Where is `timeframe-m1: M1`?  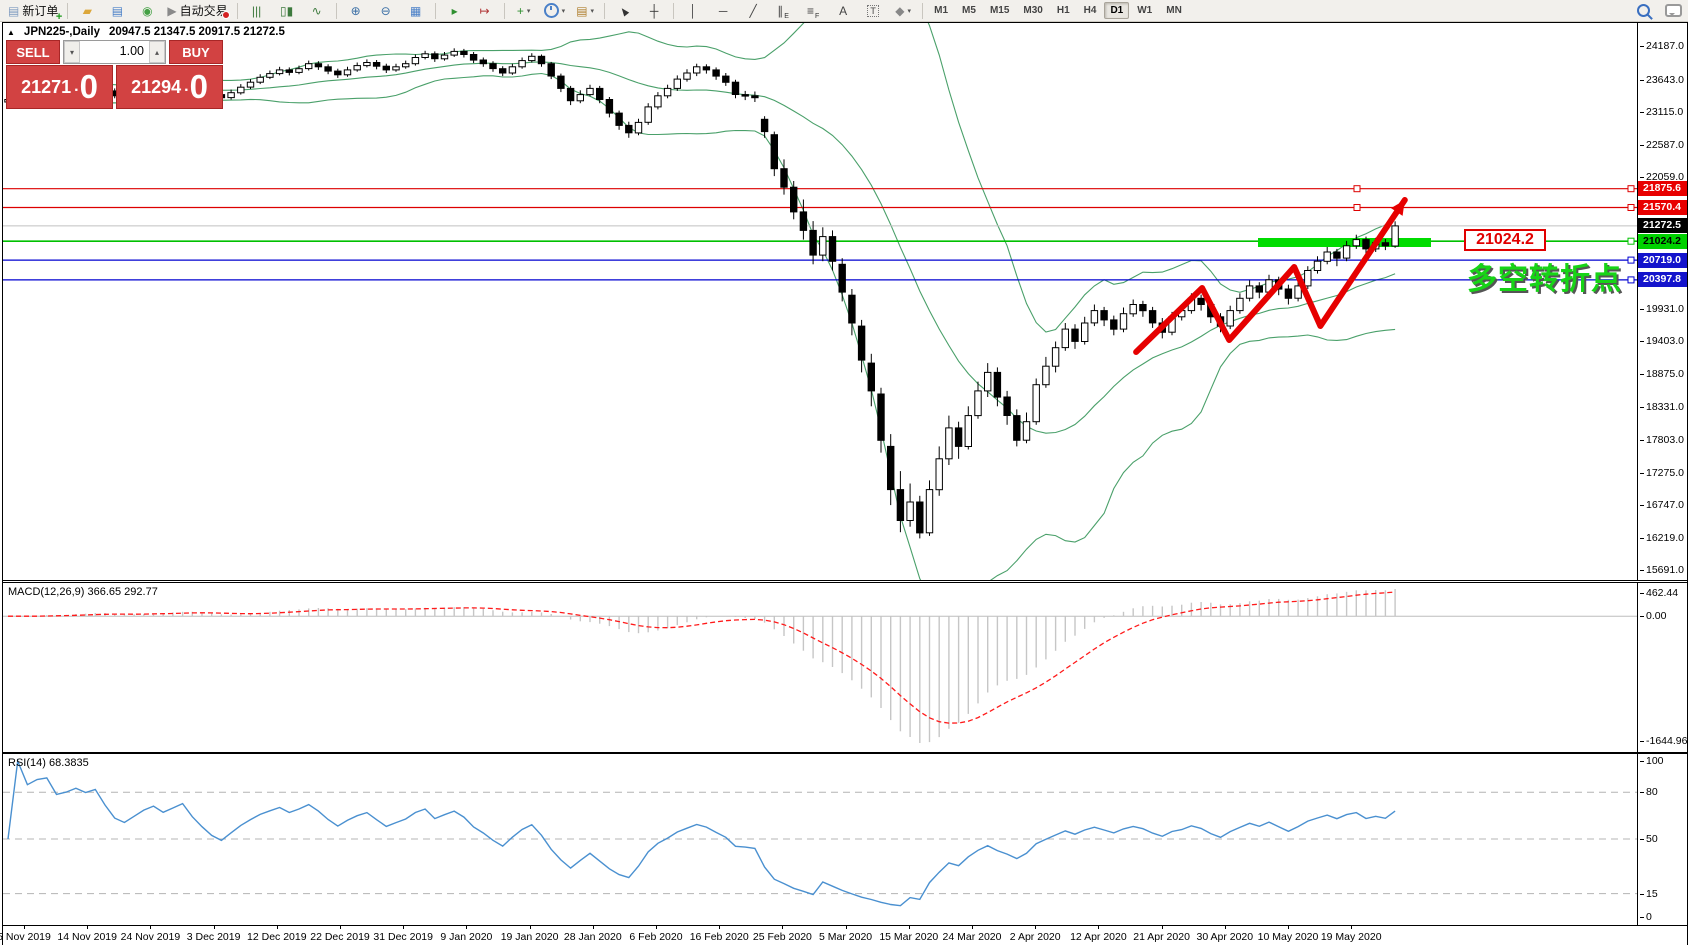 timeframe-m1: M1 is located at coordinates (941, 10).